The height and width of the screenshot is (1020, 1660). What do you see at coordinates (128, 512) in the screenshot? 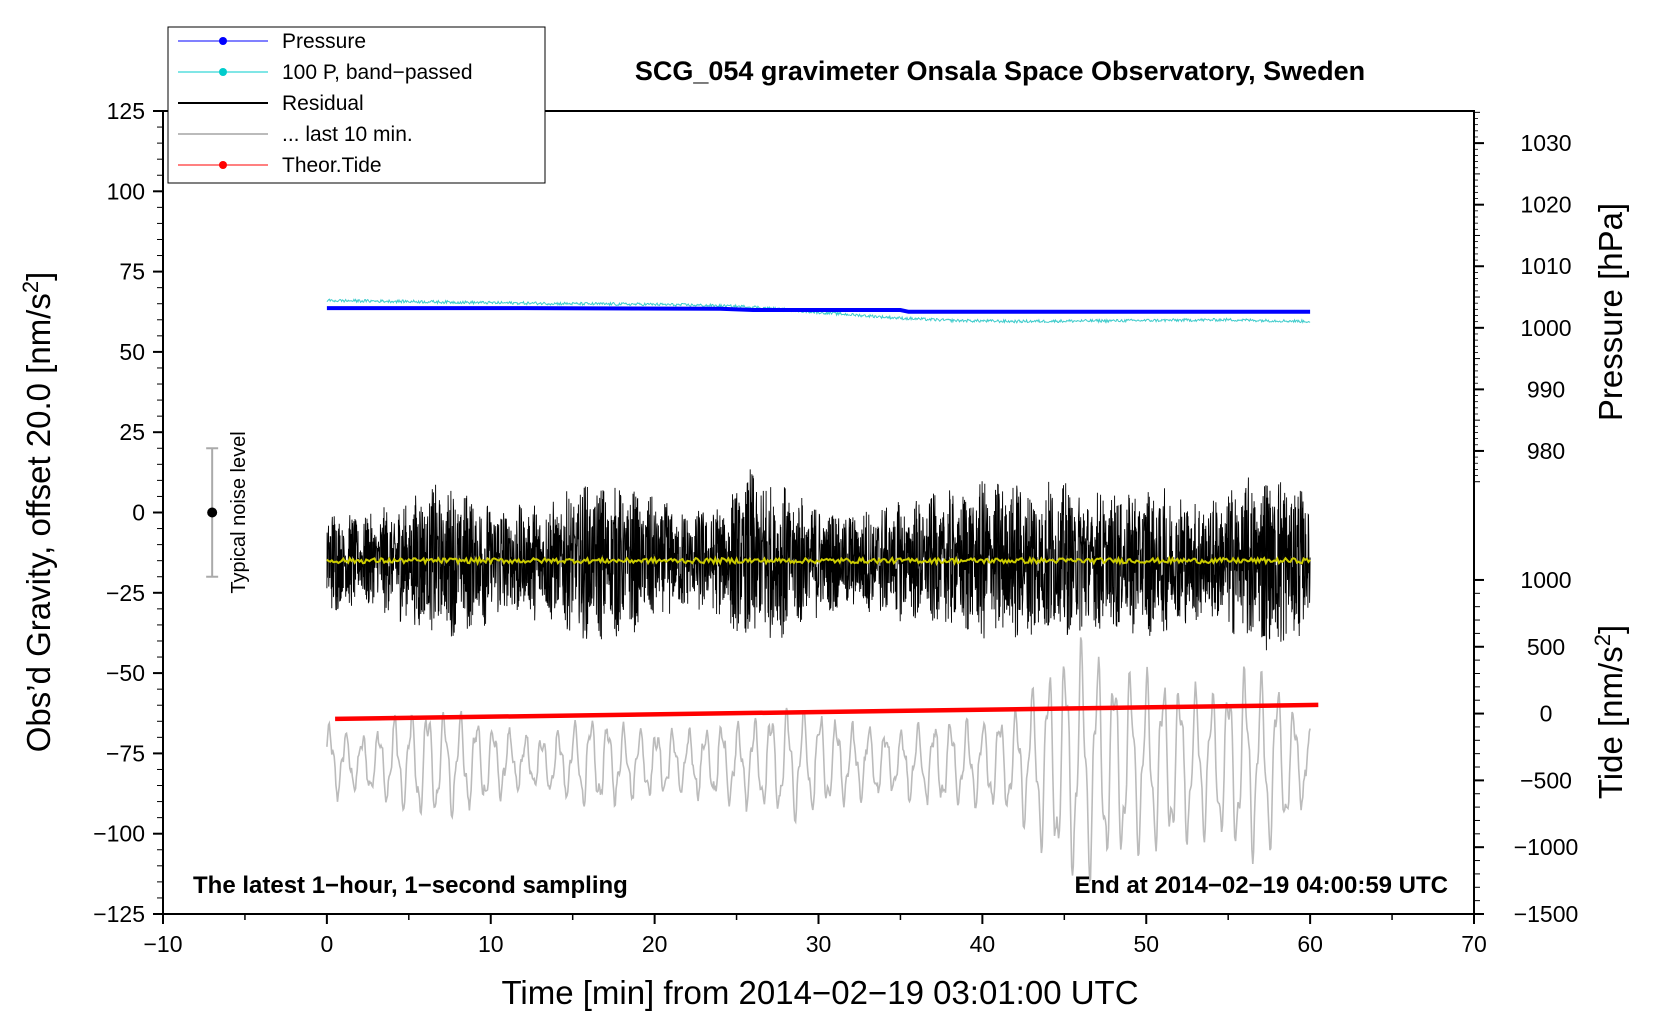
I see `y-axis-gravity: 125 100 75 50 25 0 −25 −50 −75 −100 −125` at bounding box center [128, 512].